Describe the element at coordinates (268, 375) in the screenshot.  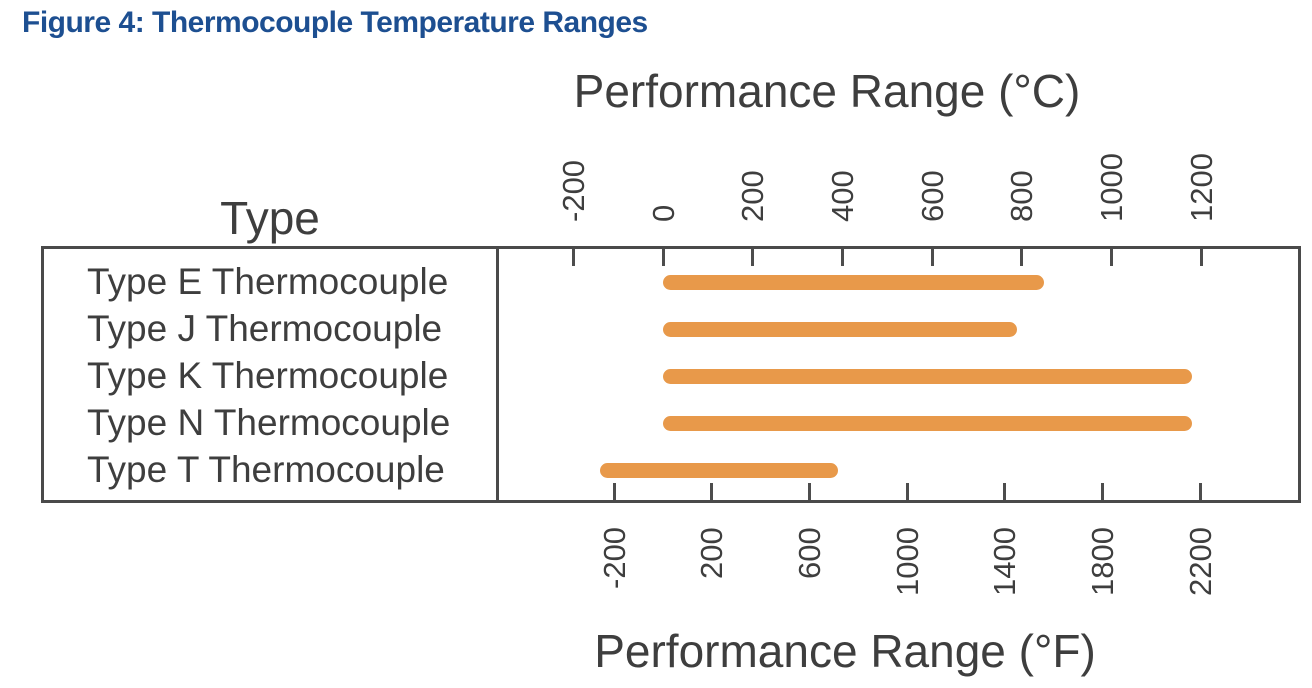
I see `row-label: Type K Thermocouple` at that location.